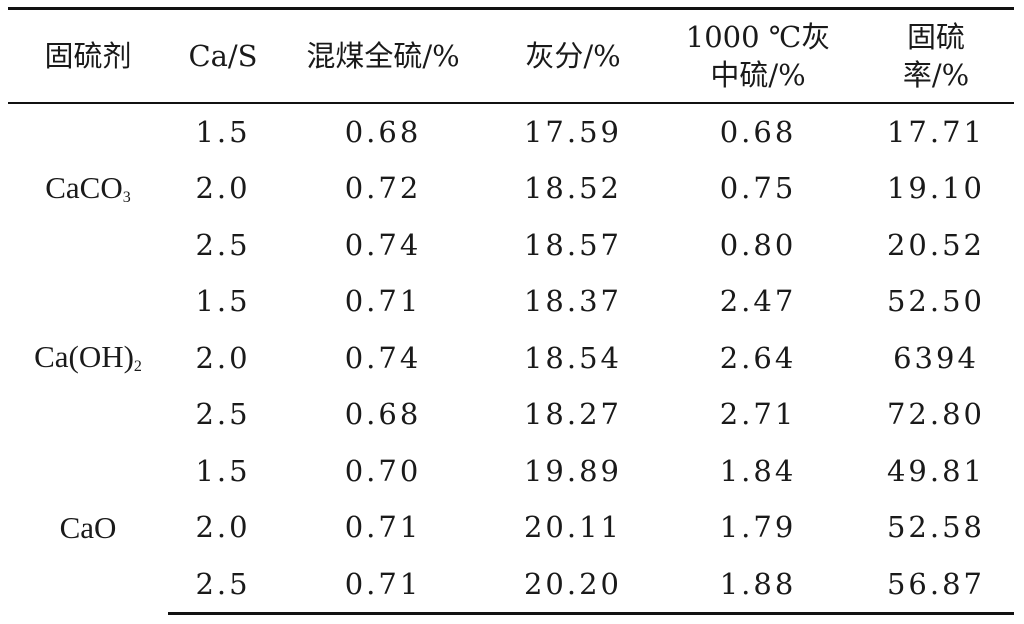  I want to click on agent-cell: Ca(OH)2, so click(88, 358).